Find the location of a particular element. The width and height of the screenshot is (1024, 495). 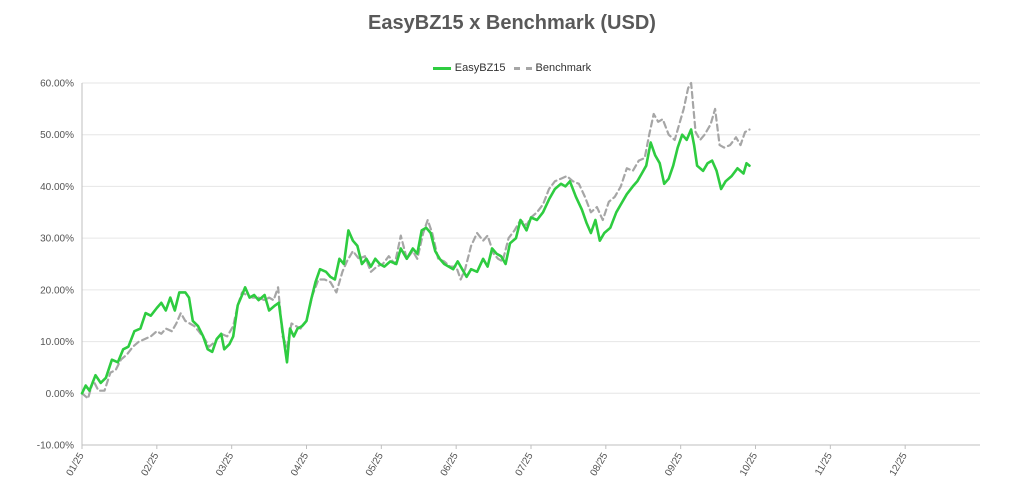

legend-swatch-easybz15 is located at coordinates (441, 68).